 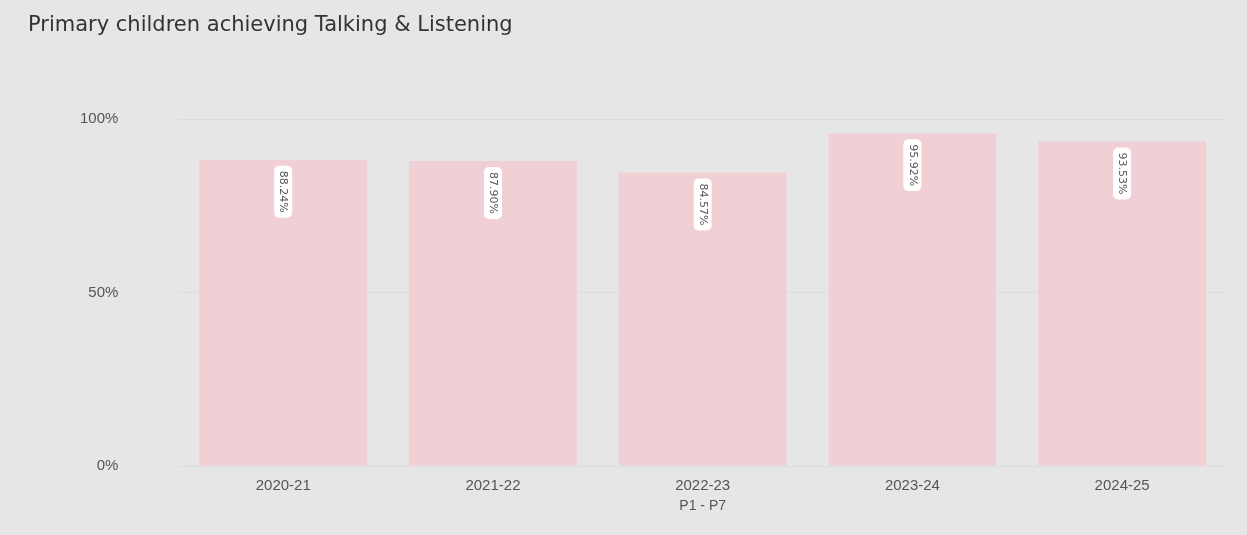 I want to click on y-tick-label: 100%, so click(x=99, y=118).